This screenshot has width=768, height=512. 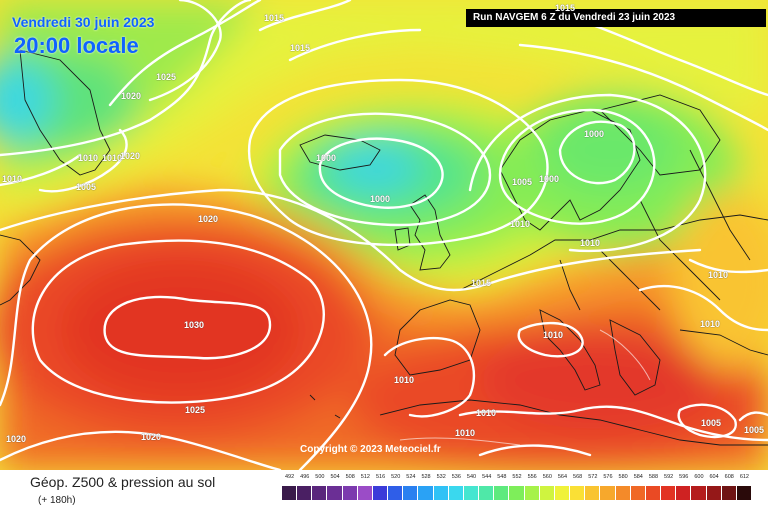 I want to click on legend-value: 552, so click(x=517, y=477).